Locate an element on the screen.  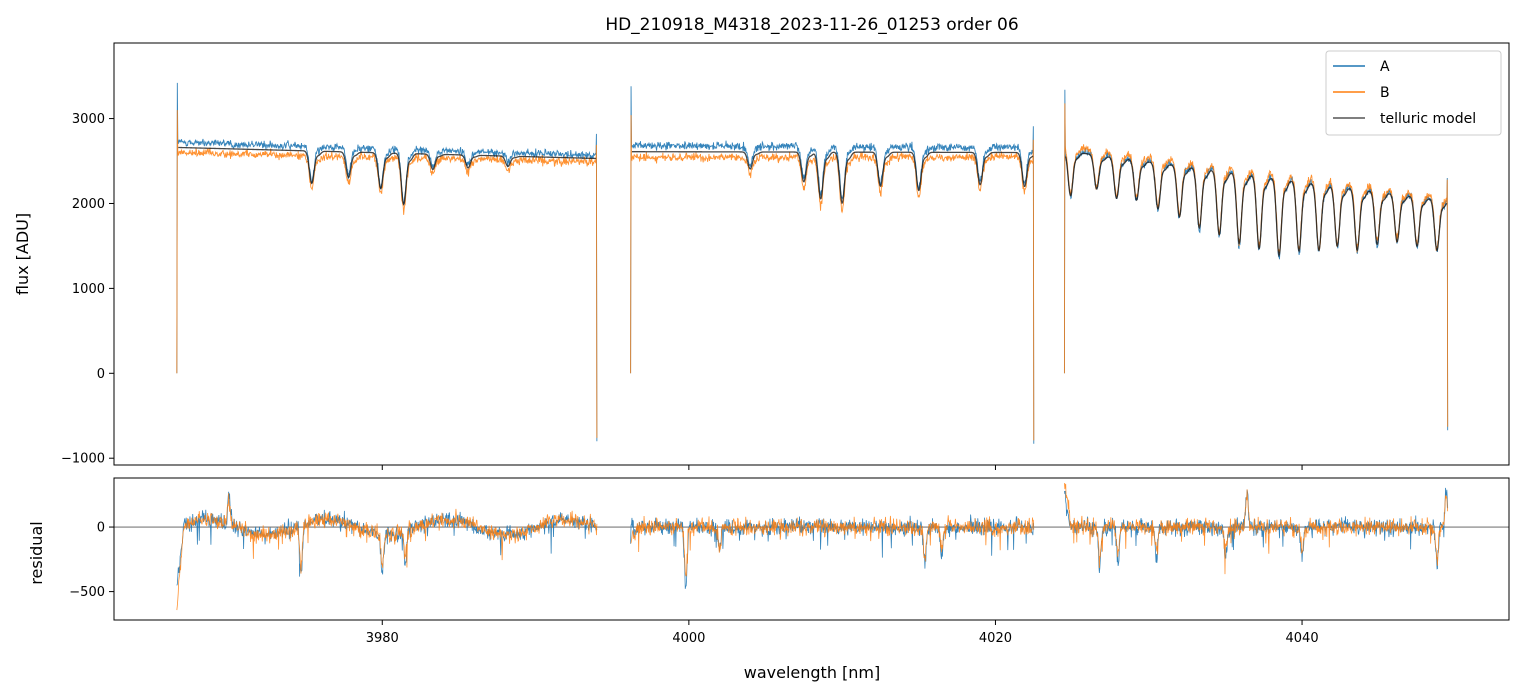
main-ytick-label: 1000 is located at coordinates (88, 289).